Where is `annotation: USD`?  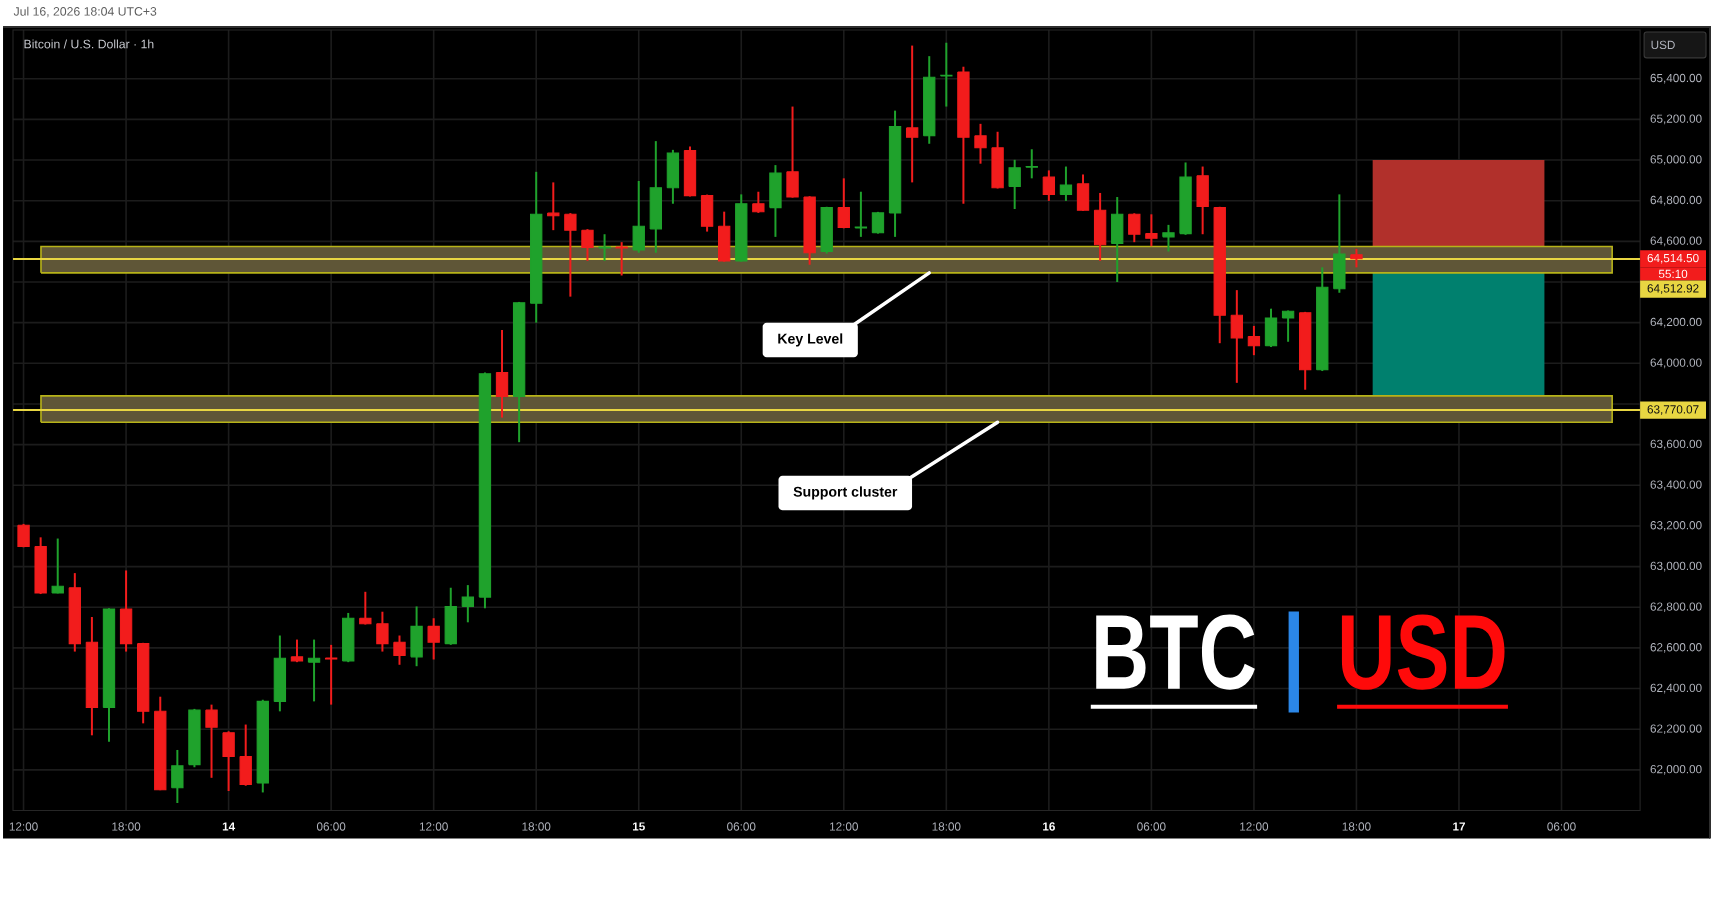
annotation: USD is located at coordinates (1423, 652).